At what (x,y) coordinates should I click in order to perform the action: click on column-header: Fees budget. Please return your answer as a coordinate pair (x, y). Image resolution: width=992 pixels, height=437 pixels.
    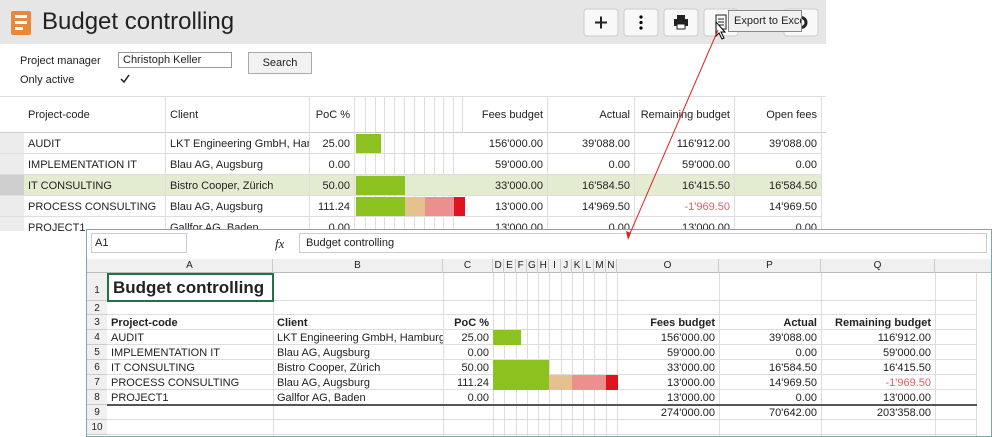
    Looking at the image, I should click on (505, 115).